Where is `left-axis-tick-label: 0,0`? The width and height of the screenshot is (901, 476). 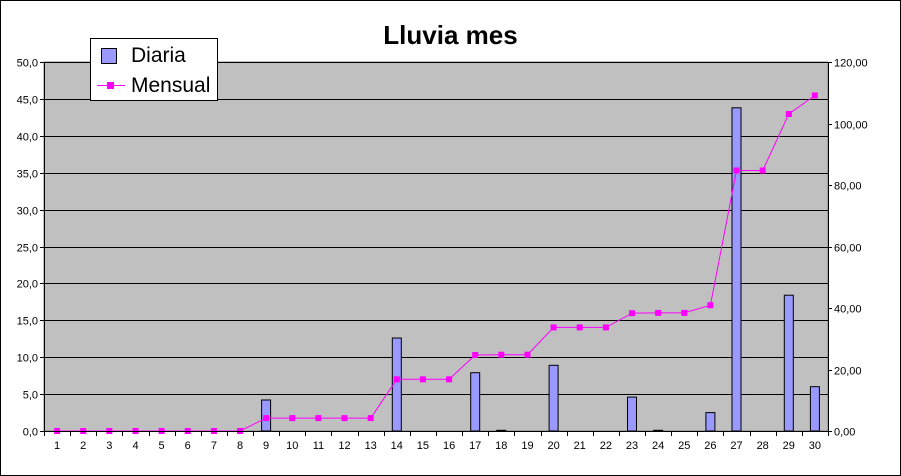 left-axis-tick-label: 0,0 is located at coordinates (30, 433).